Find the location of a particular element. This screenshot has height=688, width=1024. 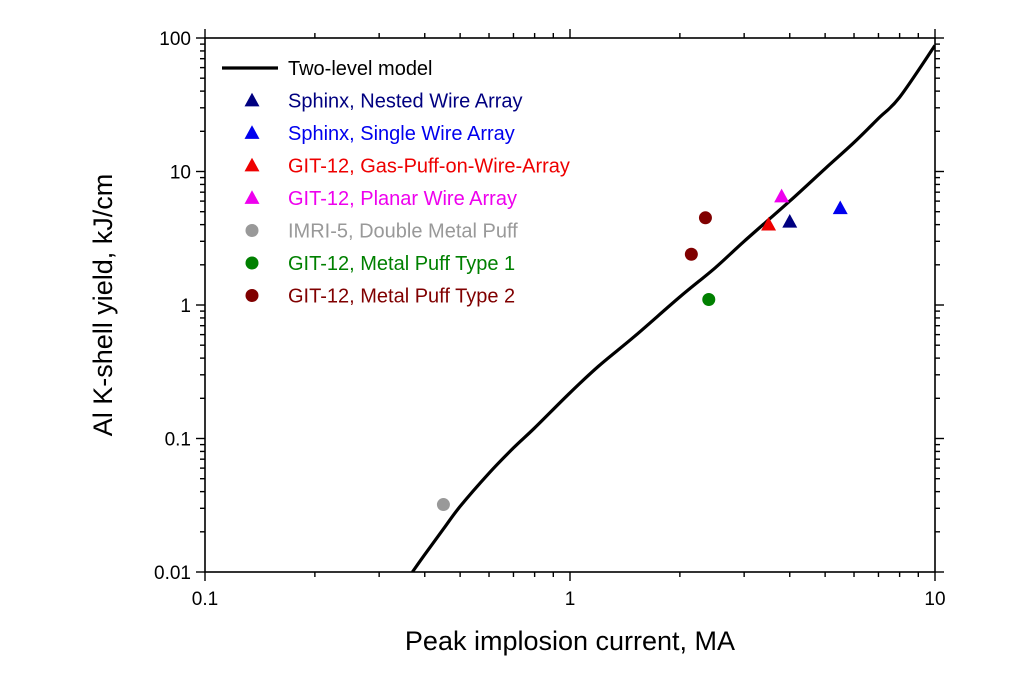

legend-label: GIT-12, Planar Wire Array is located at coordinates (402, 199).